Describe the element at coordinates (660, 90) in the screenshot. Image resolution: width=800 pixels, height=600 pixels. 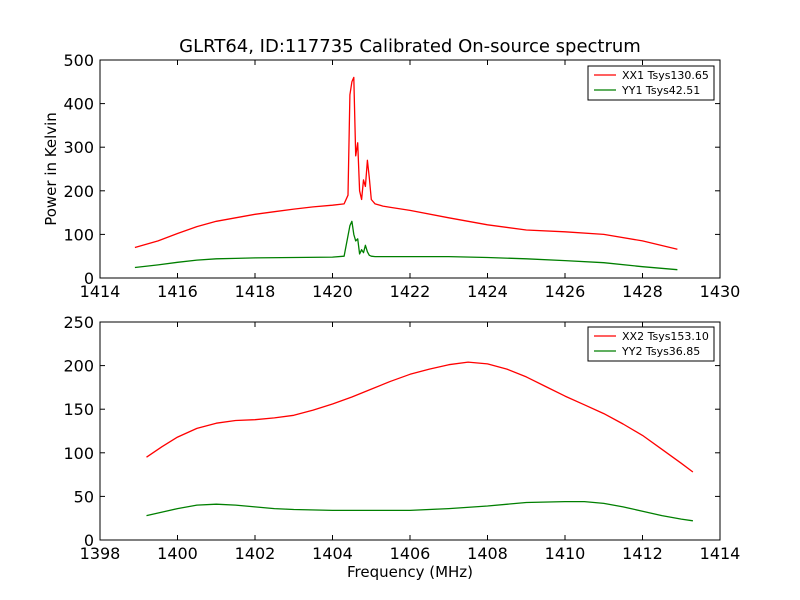
I see `legend-entry: YY1 Tsys42.51` at that location.